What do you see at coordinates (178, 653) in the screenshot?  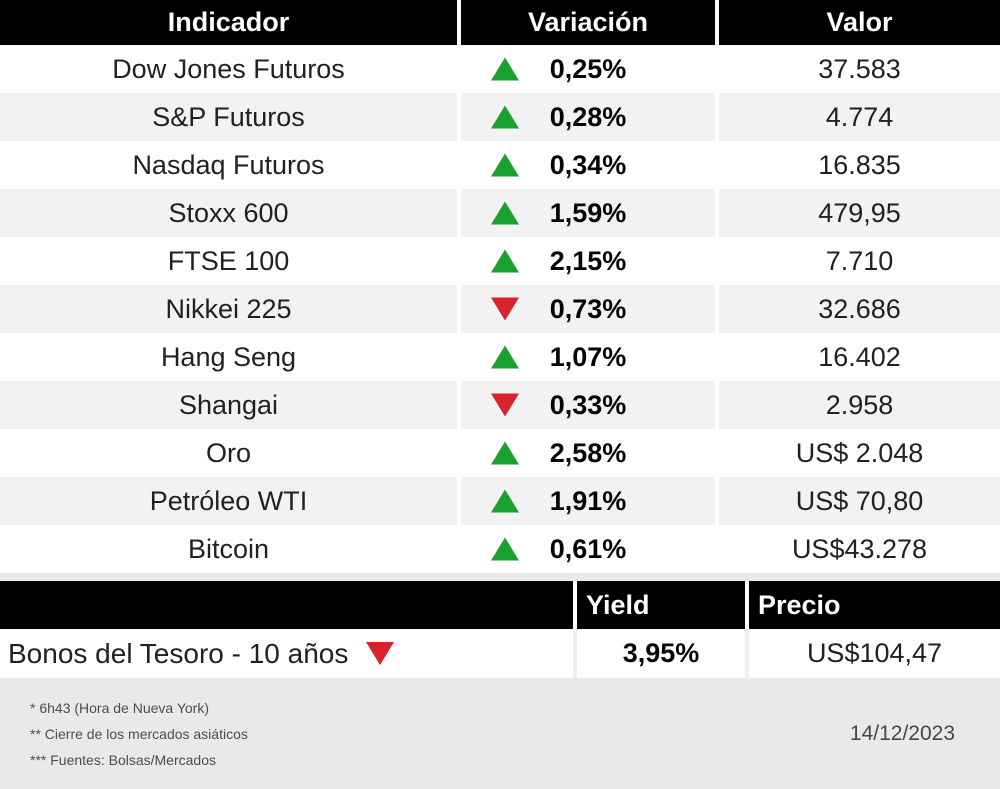 I see `bond-label: Bonos del Tesoro - 10 años` at bounding box center [178, 653].